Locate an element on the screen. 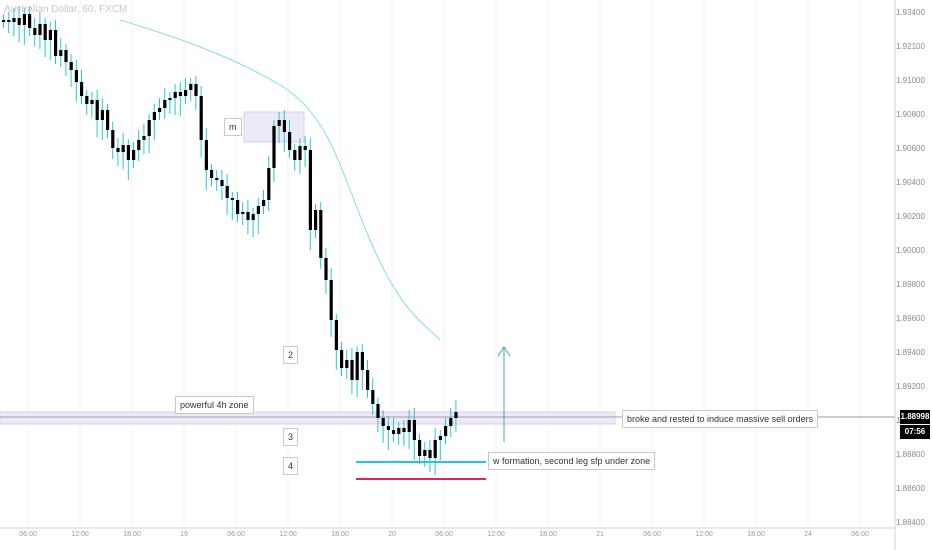  time-axis-label: 21 is located at coordinates (600, 534).